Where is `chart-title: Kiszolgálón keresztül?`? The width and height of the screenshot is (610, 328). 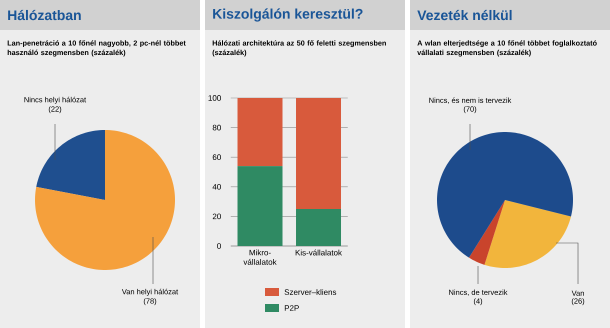
chart-title: Kiszolgálón keresztül? is located at coordinates (288, 15).